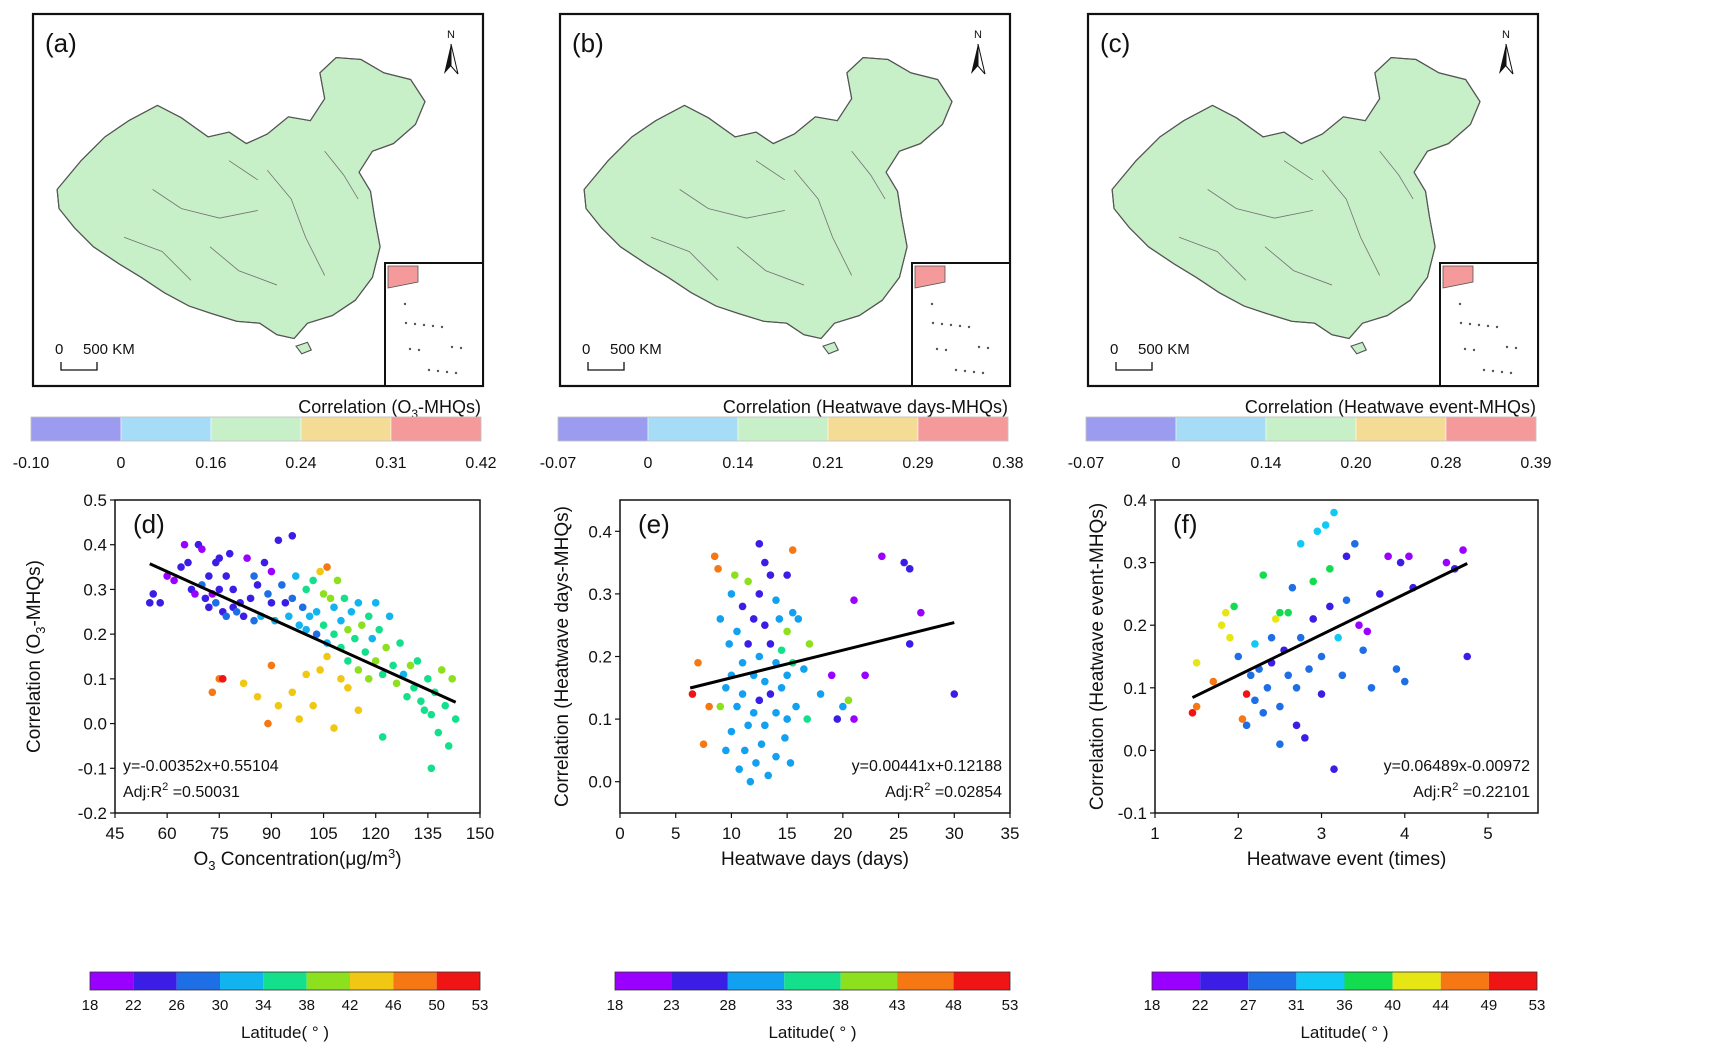  I want to click on y-tick-label: -0.1, so click(1132, 813).